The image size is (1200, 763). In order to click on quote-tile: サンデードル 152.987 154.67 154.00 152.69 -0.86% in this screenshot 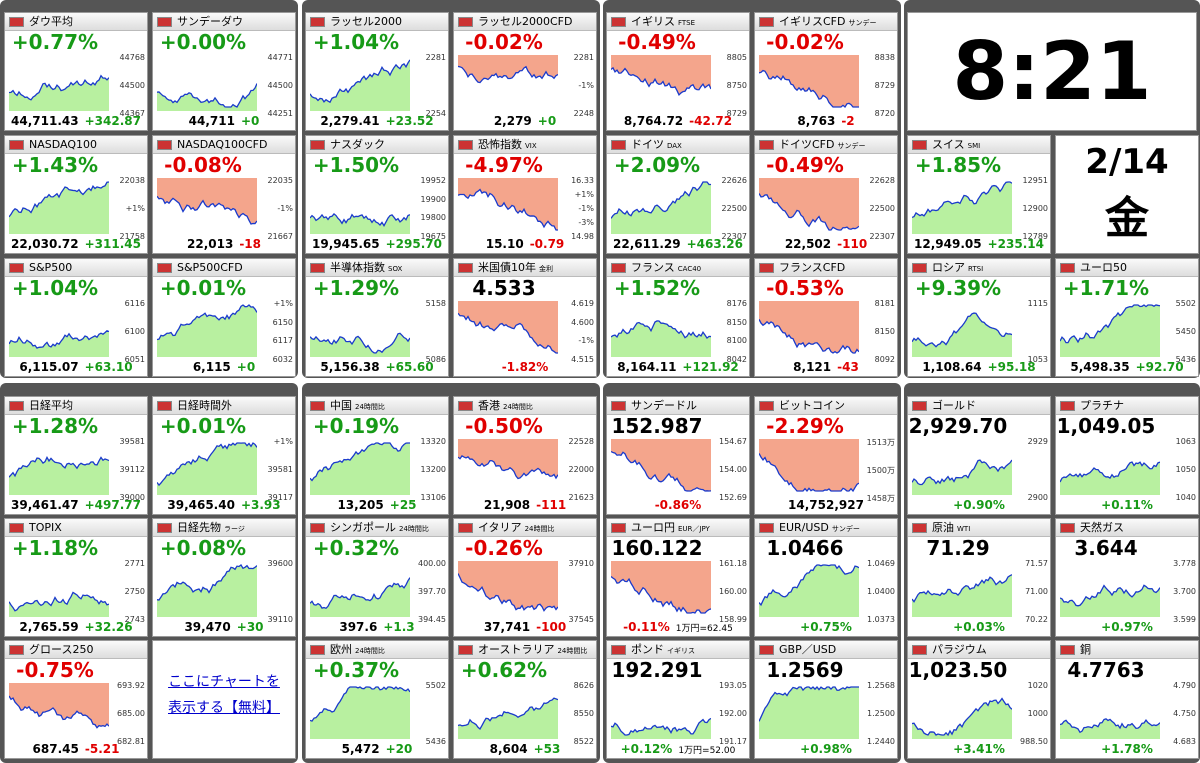, I will do `click(678, 455)`.